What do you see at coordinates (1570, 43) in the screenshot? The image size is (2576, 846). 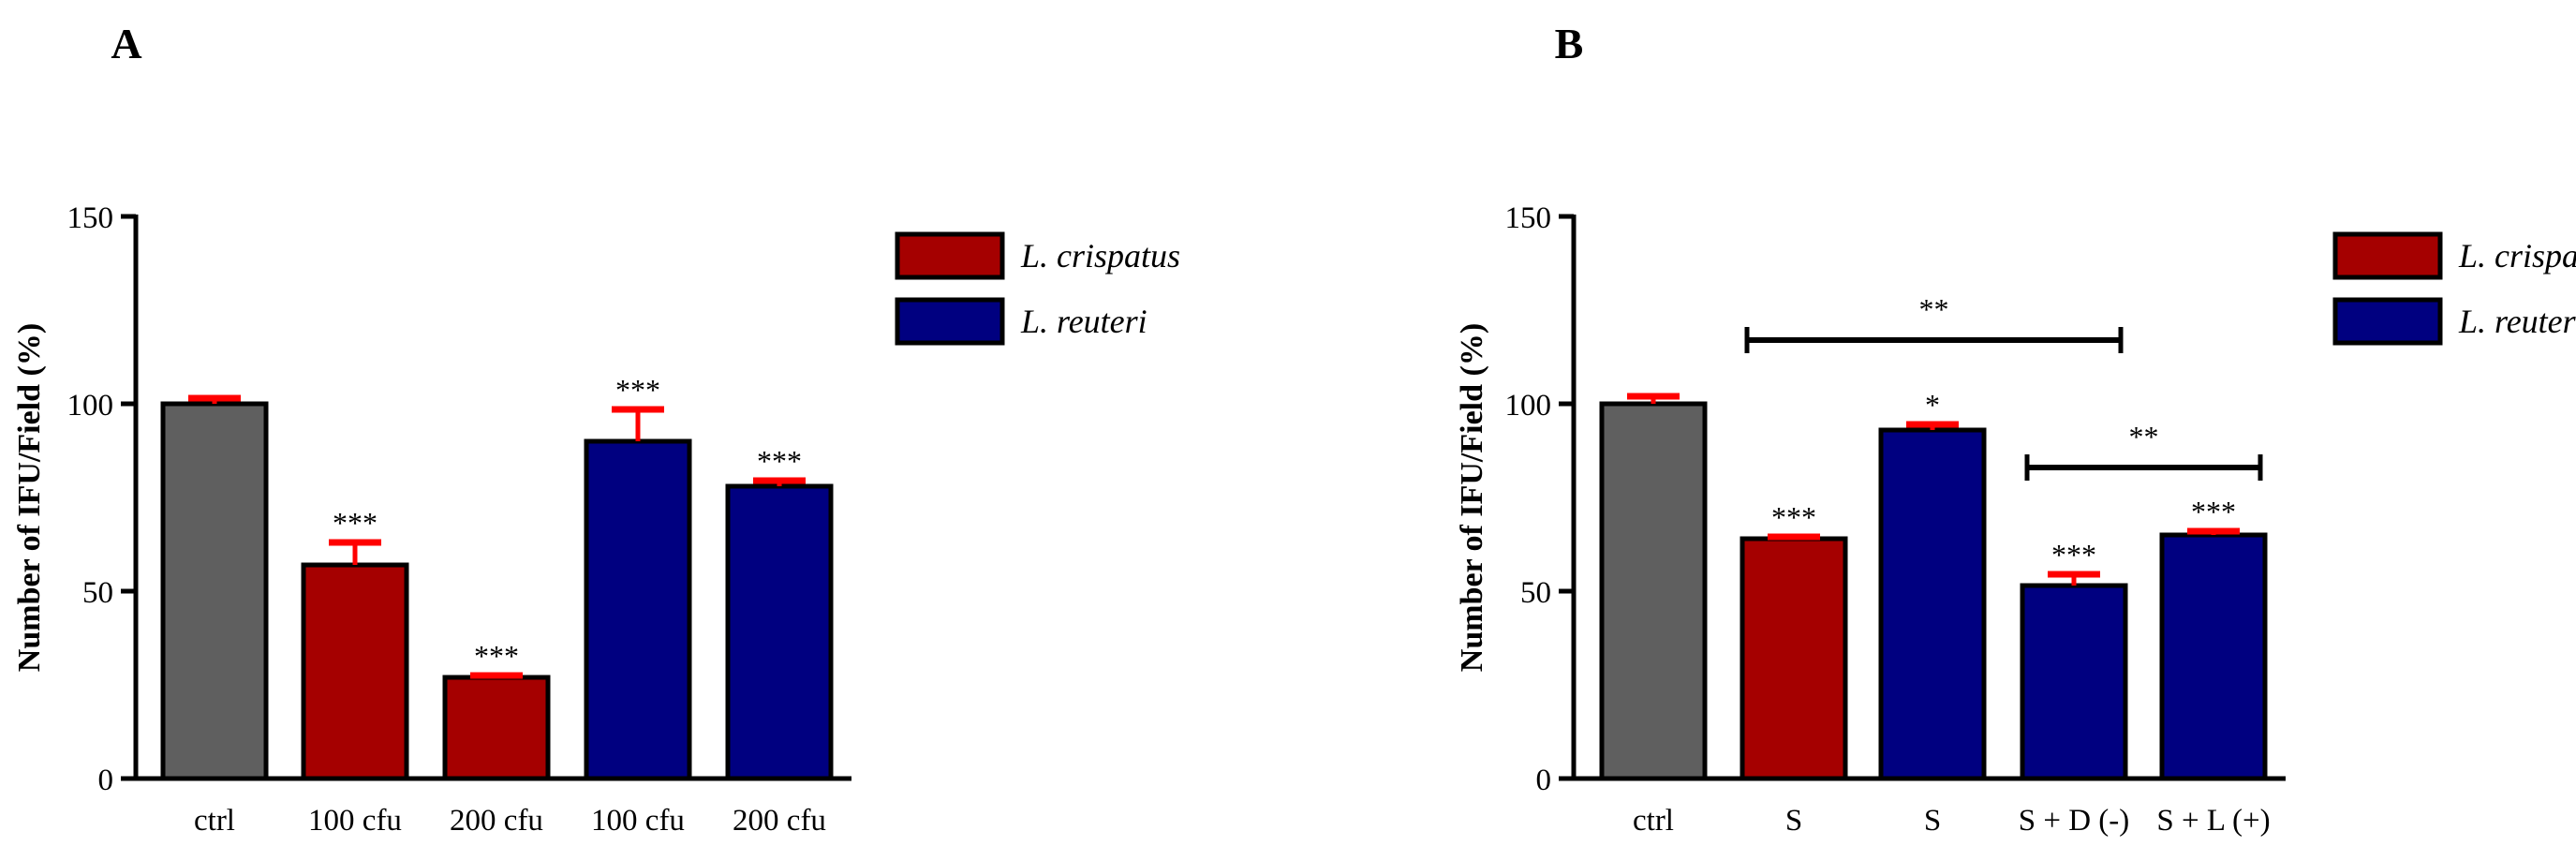 I see `panel-label: B` at bounding box center [1570, 43].